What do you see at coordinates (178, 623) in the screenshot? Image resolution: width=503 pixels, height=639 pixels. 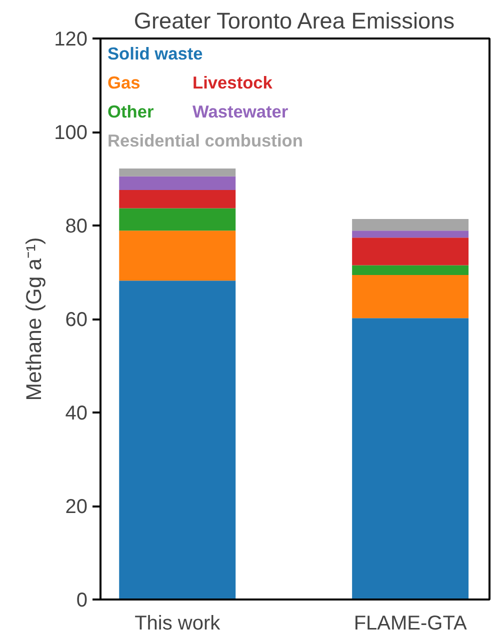 I see `x-tick-label: This work` at bounding box center [178, 623].